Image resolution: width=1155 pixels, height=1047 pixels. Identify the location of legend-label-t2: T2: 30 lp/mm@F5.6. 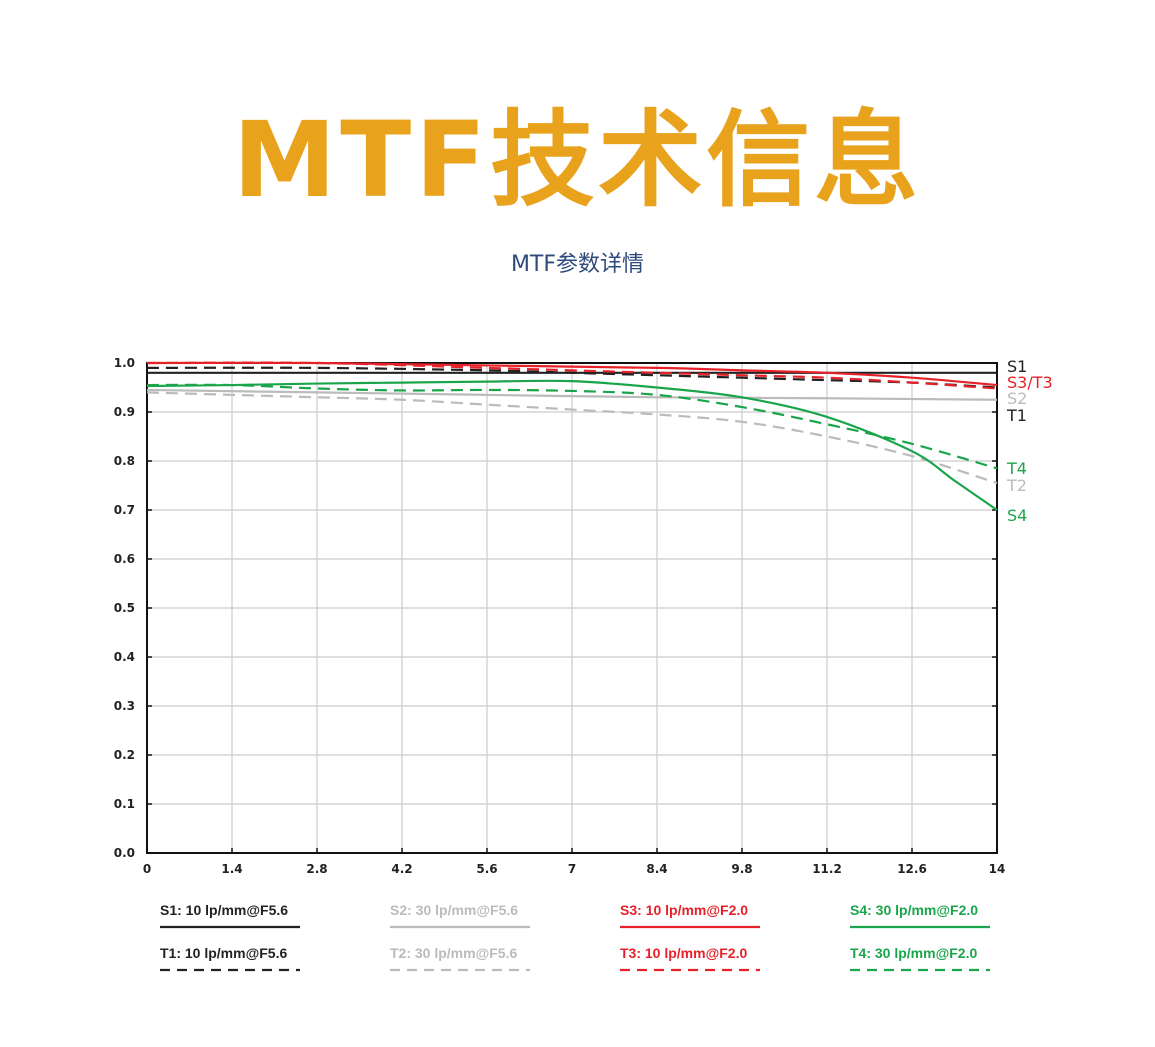
(453, 953).